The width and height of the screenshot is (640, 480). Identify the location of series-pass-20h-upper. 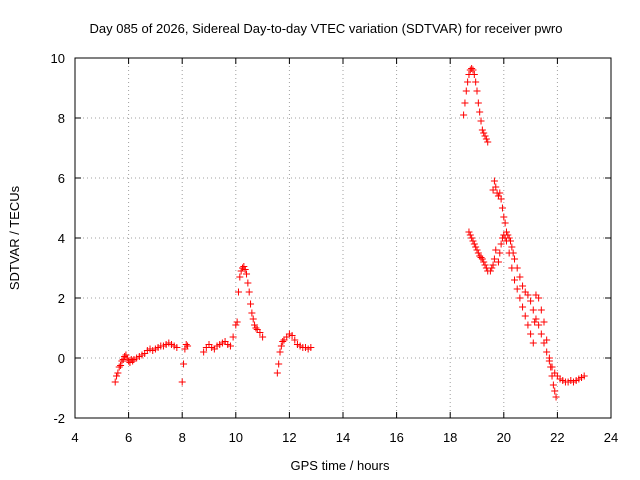
(538, 281).